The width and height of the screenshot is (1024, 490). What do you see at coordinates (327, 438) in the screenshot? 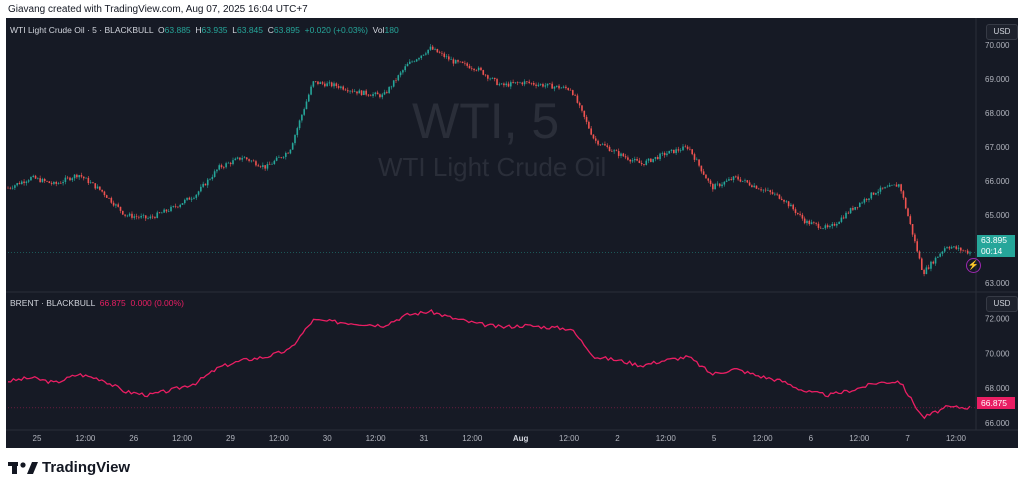
I see `x-tick-label: 30` at bounding box center [327, 438].